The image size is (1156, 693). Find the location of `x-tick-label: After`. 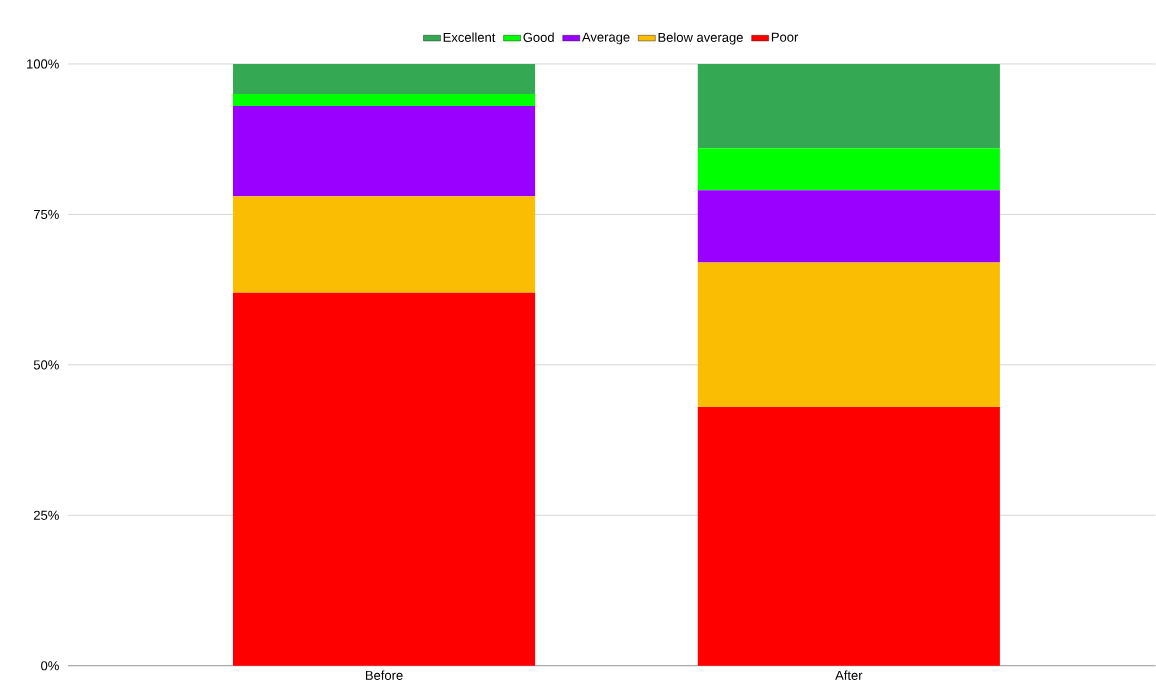

x-tick-label: After is located at coordinates (849, 675).